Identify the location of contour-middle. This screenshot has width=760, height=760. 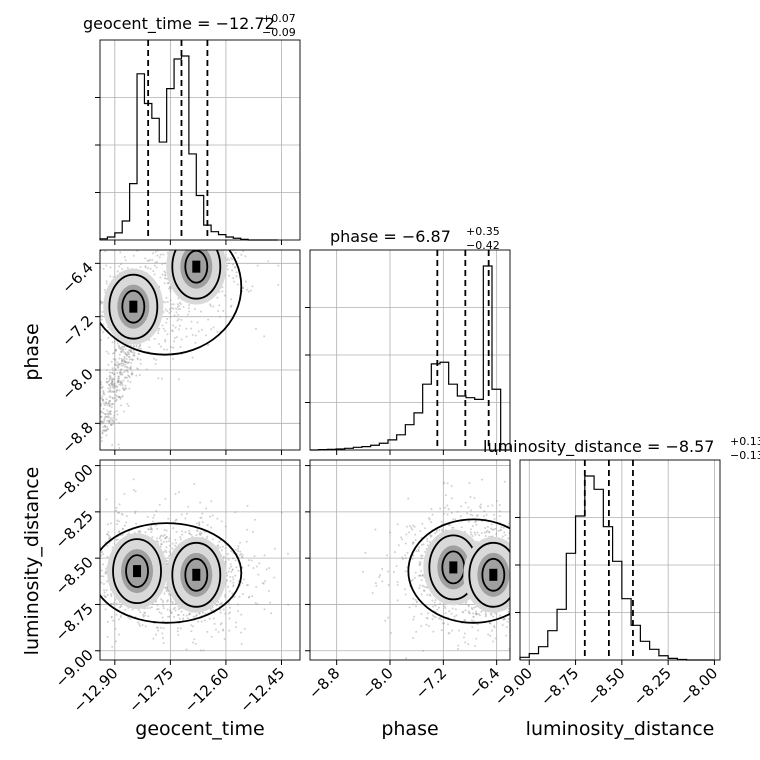
(196, 275).